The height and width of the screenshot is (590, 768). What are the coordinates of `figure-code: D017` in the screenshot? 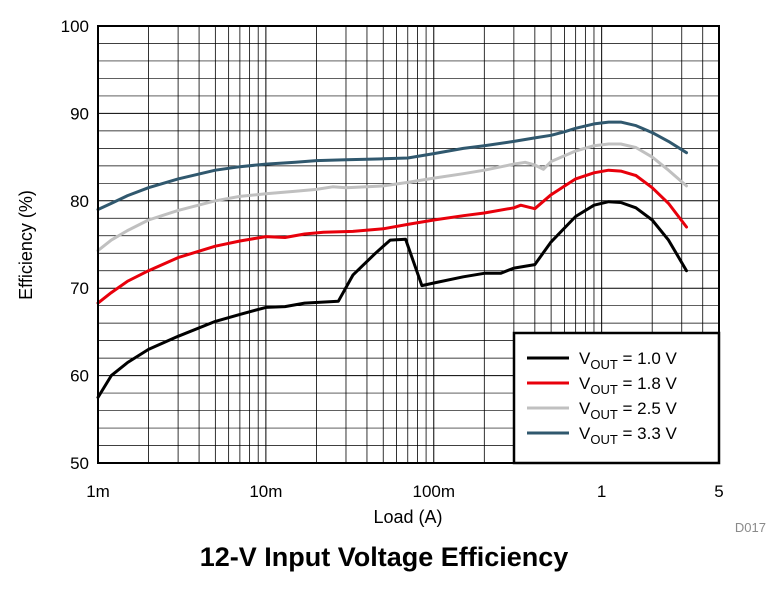 It's located at (750, 527).